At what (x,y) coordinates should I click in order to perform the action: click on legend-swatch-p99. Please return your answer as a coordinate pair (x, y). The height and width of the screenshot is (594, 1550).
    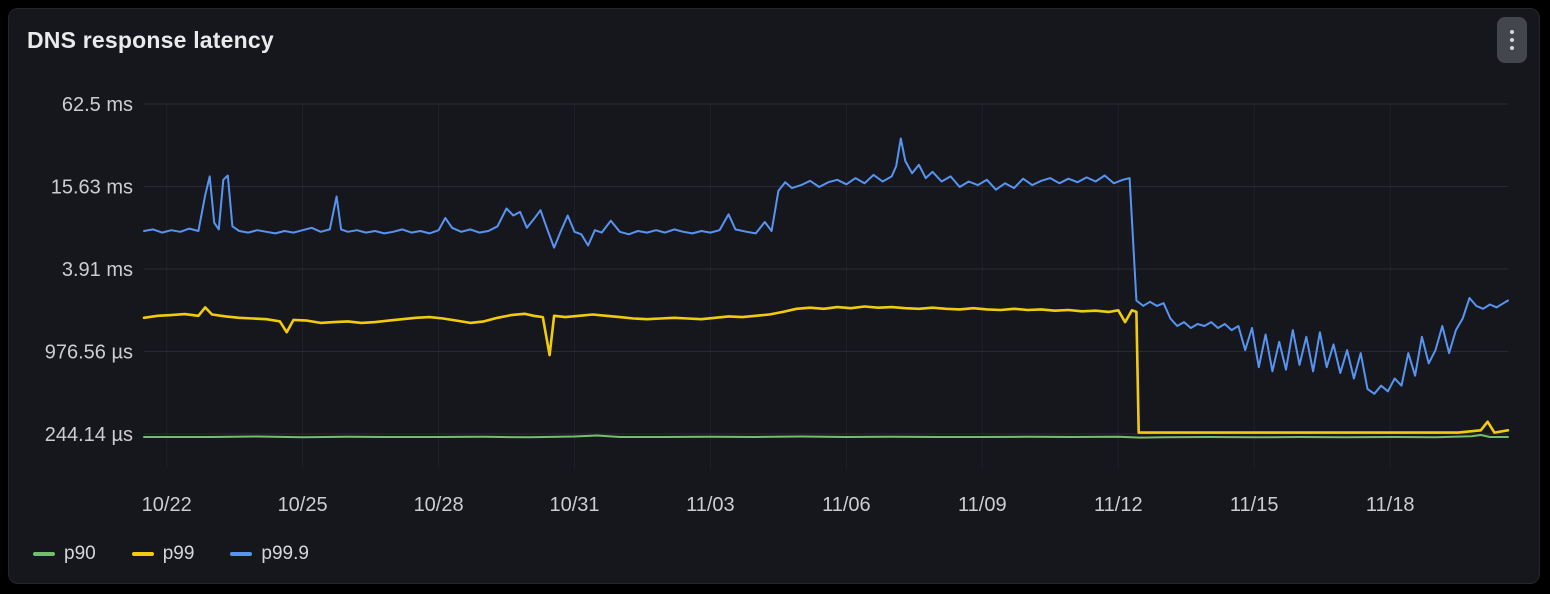
    Looking at the image, I should click on (142, 554).